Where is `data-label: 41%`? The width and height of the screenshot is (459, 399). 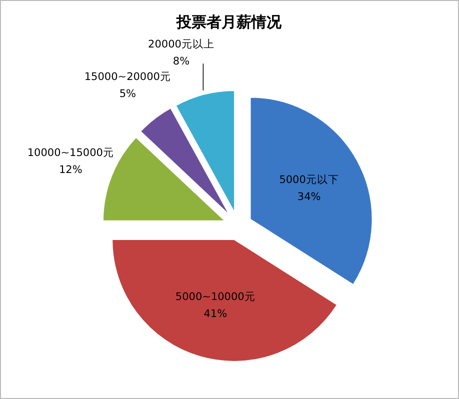
data-label: 41% is located at coordinates (216, 314).